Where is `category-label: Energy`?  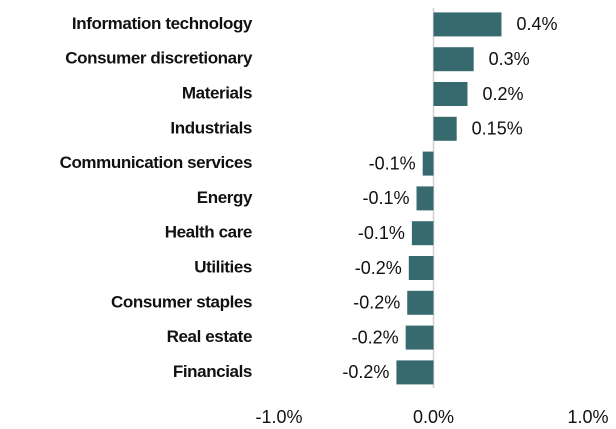 category-label: Energy is located at coordinates (225, 197).